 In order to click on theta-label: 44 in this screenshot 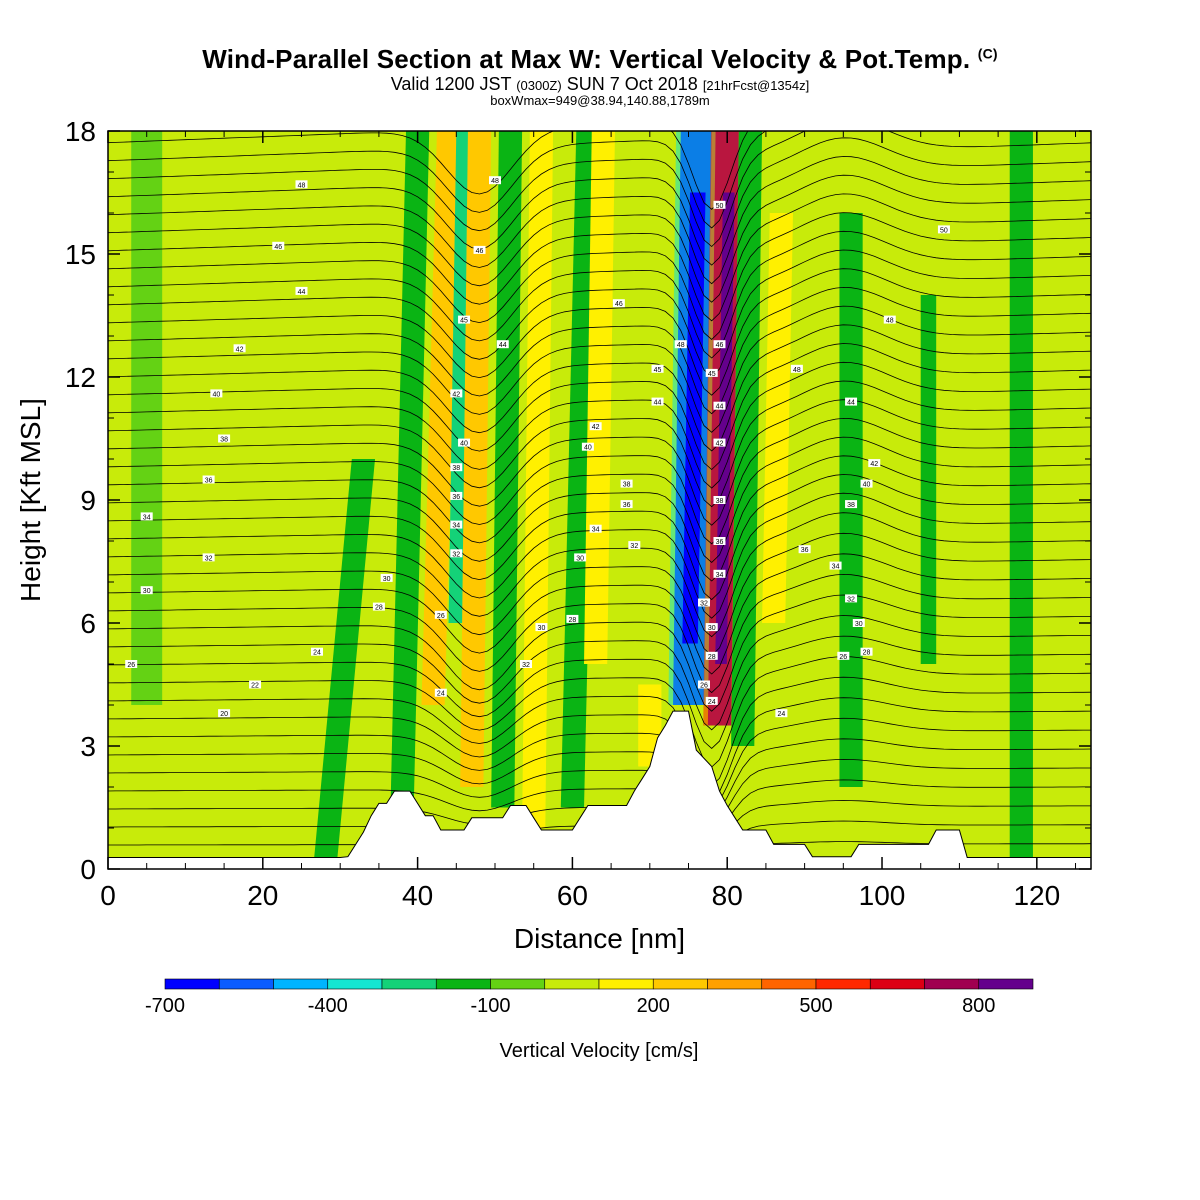, I will do `click(719, 406)`.